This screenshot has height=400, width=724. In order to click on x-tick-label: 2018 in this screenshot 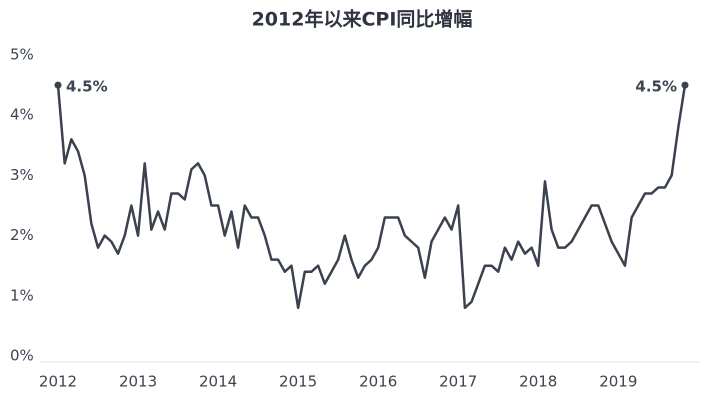, I will do `click(538, 382)`.